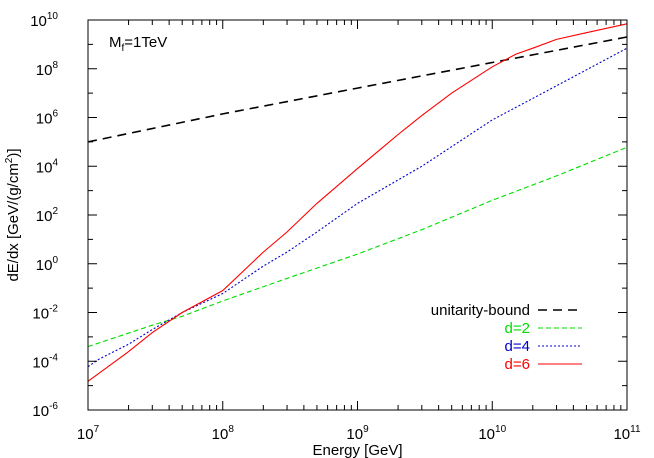  I want to click on mass-annotation: Mf=1TeV, so click(138, 44).